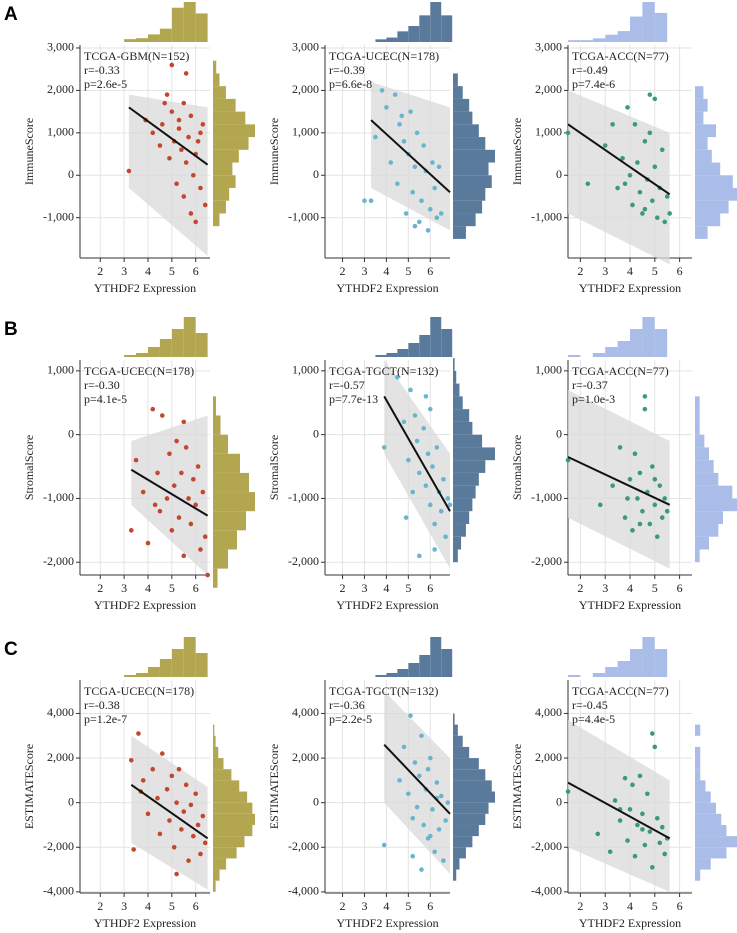  Describe the element at coordinates (546, 891) in the screenshot. I see `y-tick-label: -4,000` at that location.